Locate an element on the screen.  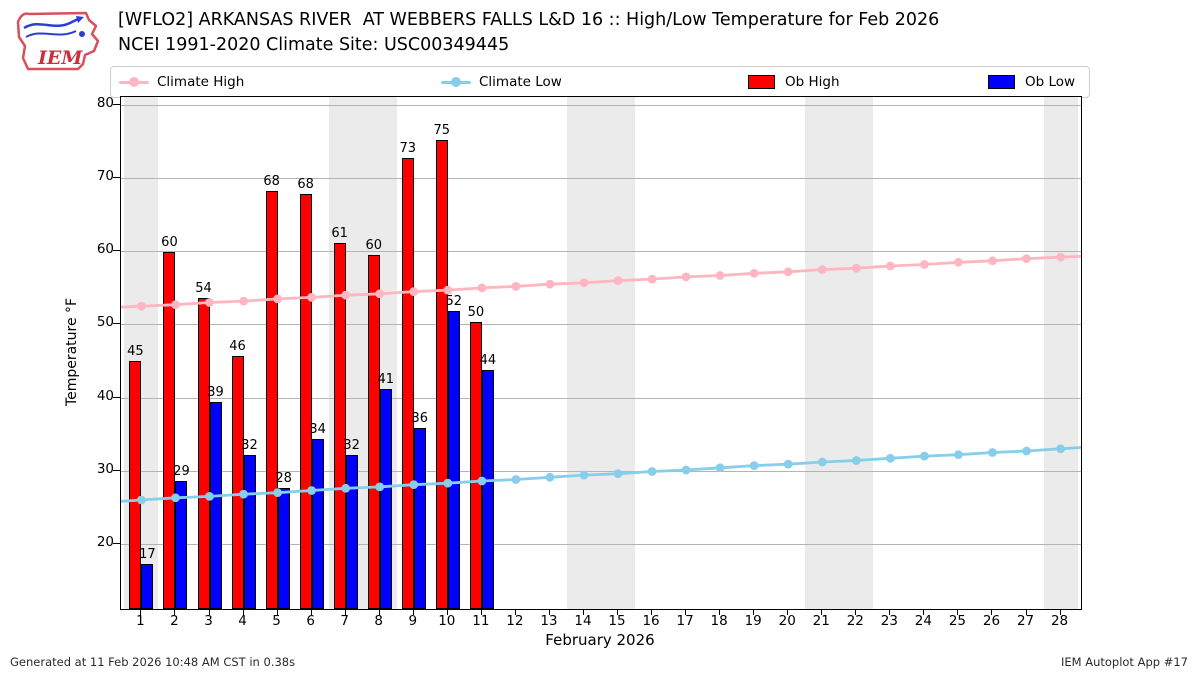
iowa-state-outline-icon: IEM is located at coordinates (58, 41).